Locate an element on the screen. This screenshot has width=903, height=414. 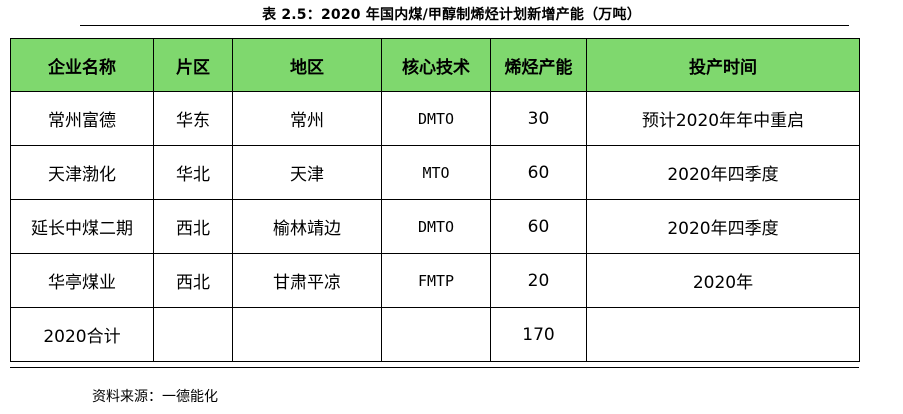
header-region: 地区 is located at coordinates (307, 65).